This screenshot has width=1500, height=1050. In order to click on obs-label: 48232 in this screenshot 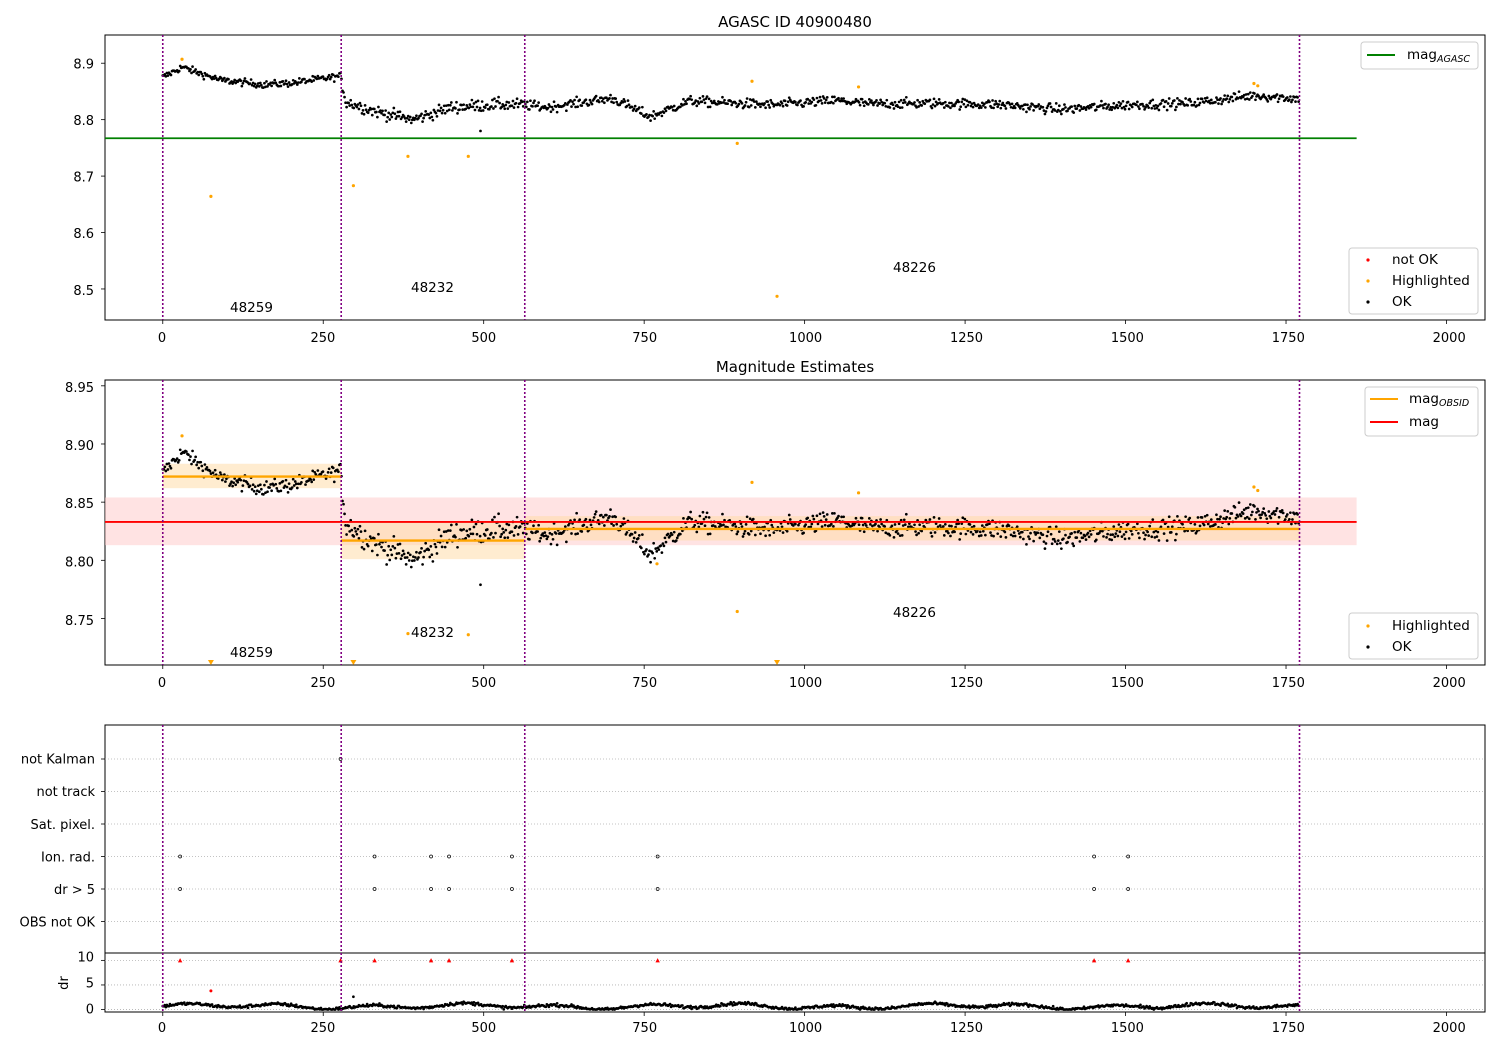, I will do `click(432, 288)`.